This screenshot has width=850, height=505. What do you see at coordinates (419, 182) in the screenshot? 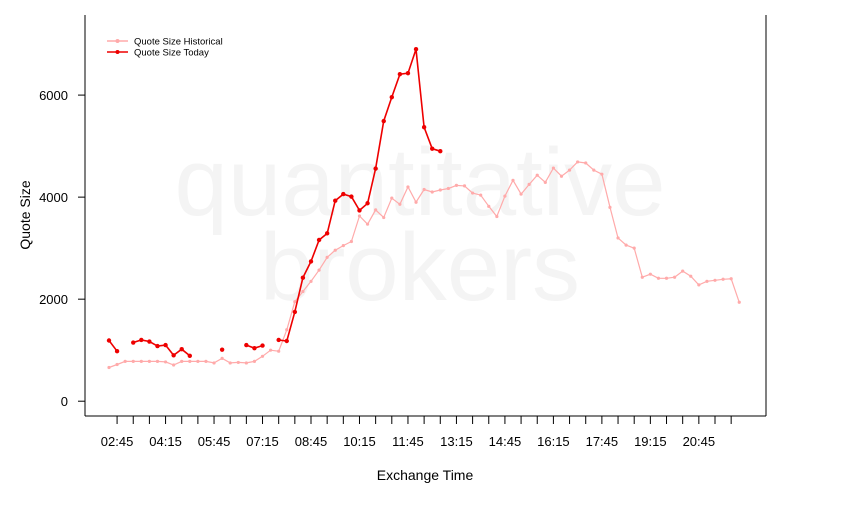
I see `watermark: quantitative` at bounding box center [419, 182].